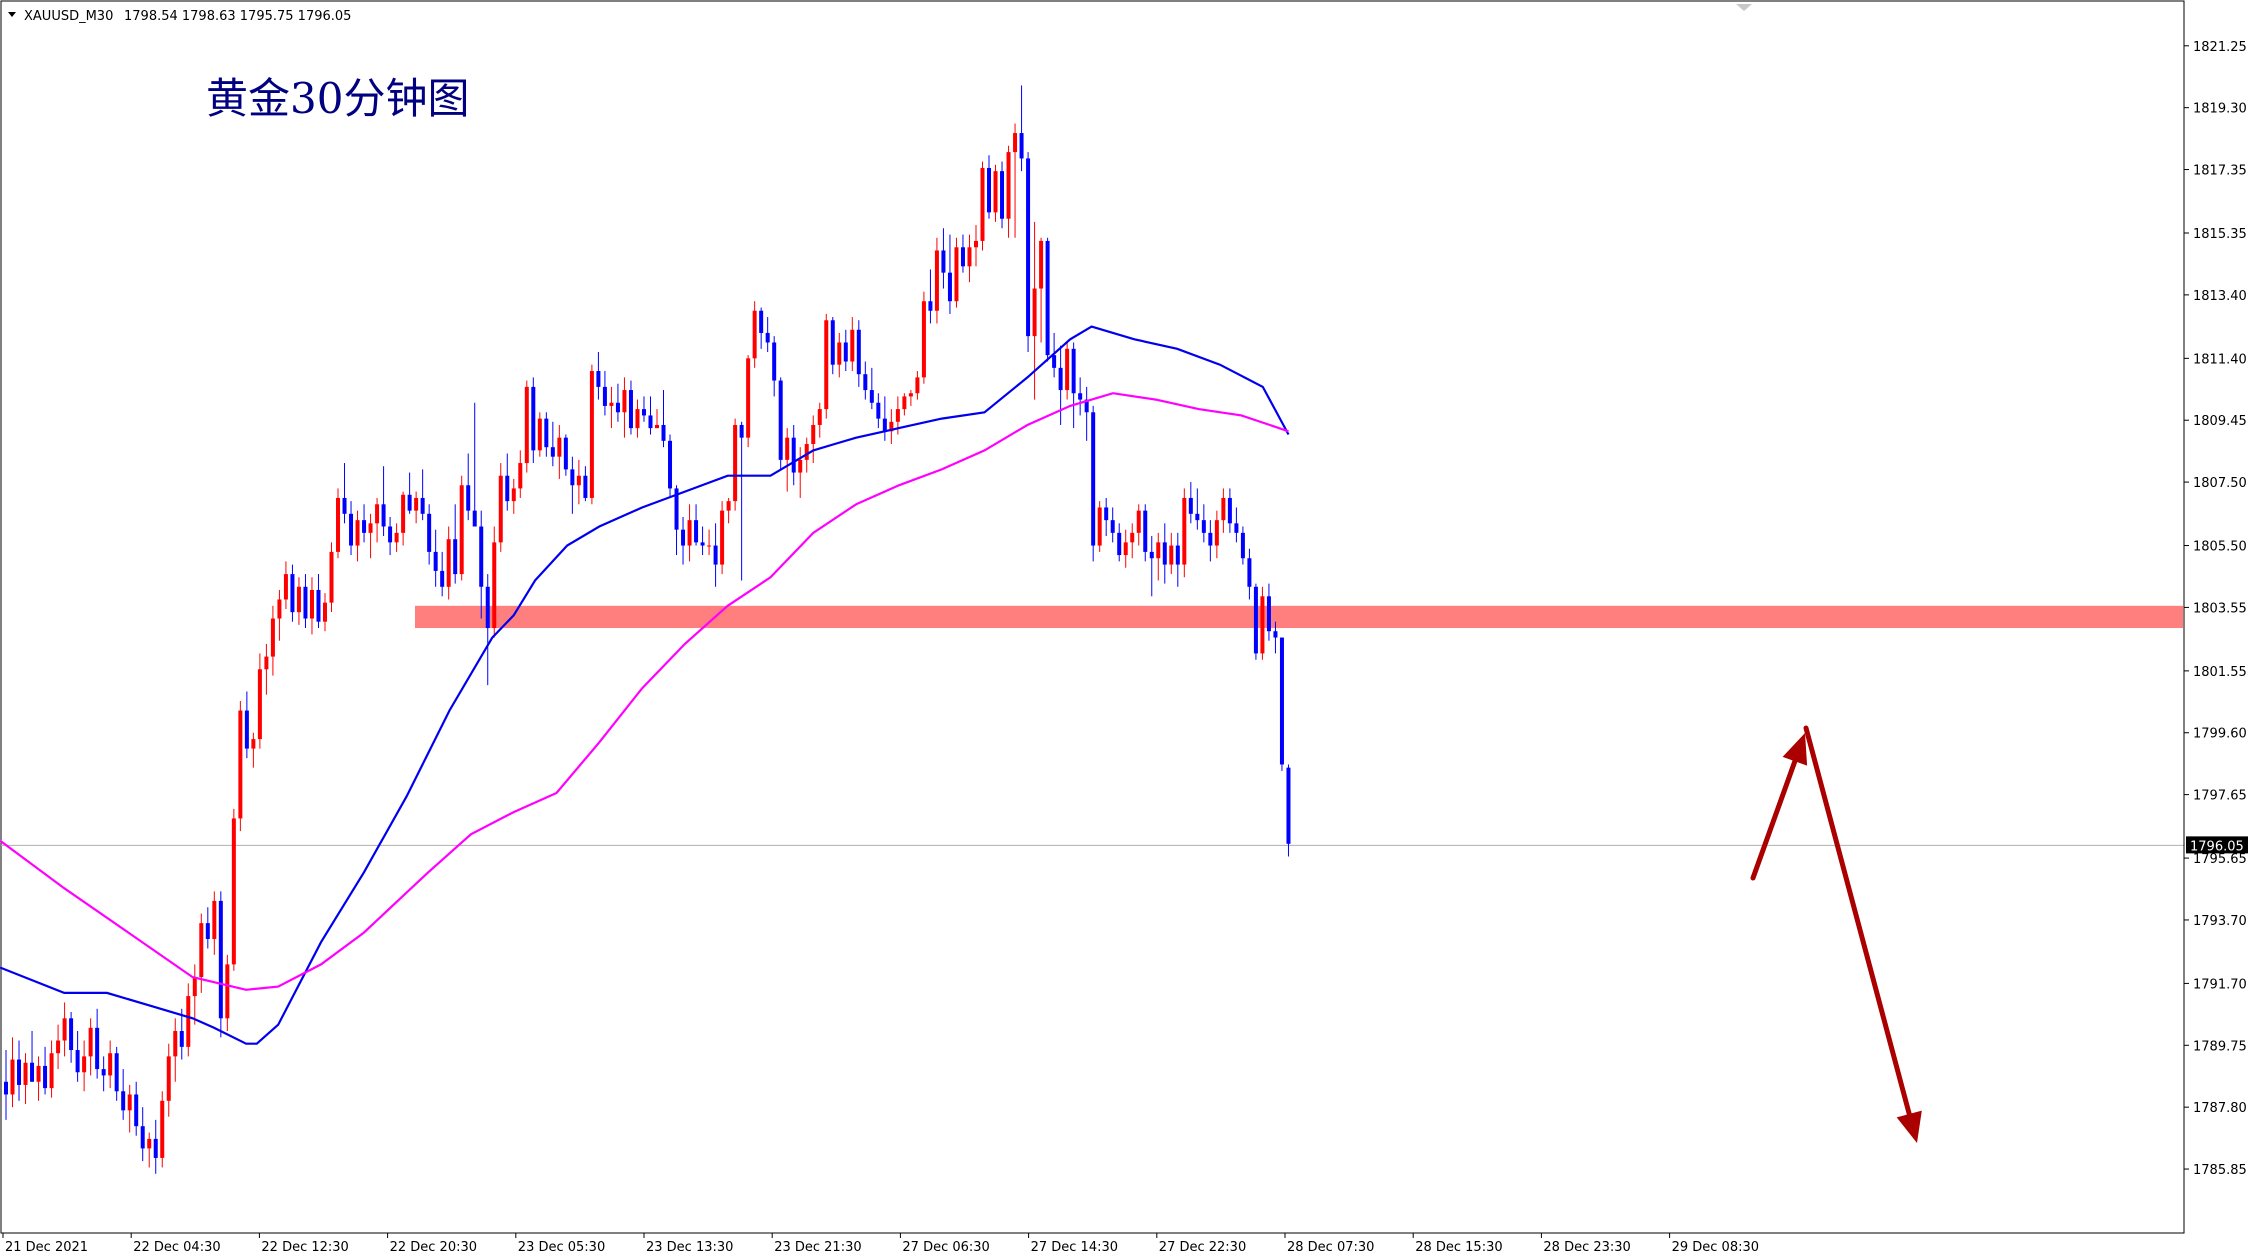 This screenshot has height=1260, width=2257. What do you see at coordinates (1744, 7) in the screenshot?
I see `scroll-marker-icon` at bounding box center [1744, 7].